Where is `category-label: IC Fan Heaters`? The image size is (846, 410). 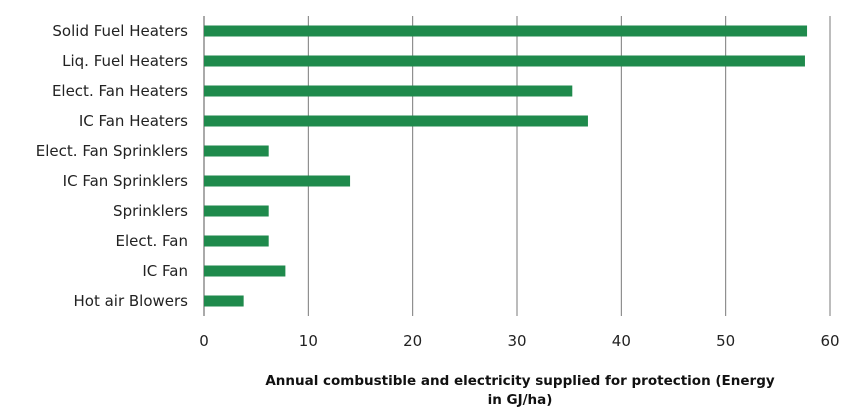 category-label: IC Fan Heaters is located at coordinates (133, 121).